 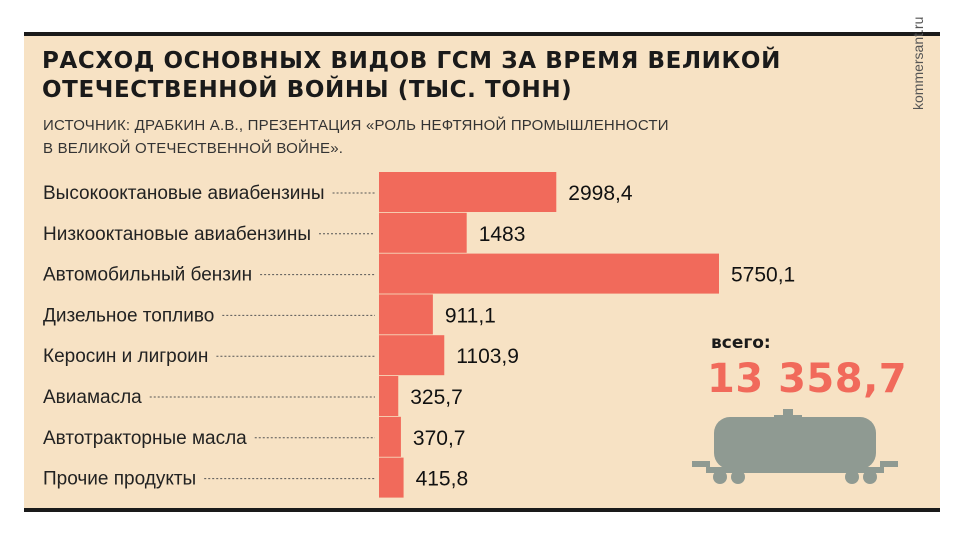 I want to click on category-label-3: Дизельное топливо, so click(x=128, y=315).